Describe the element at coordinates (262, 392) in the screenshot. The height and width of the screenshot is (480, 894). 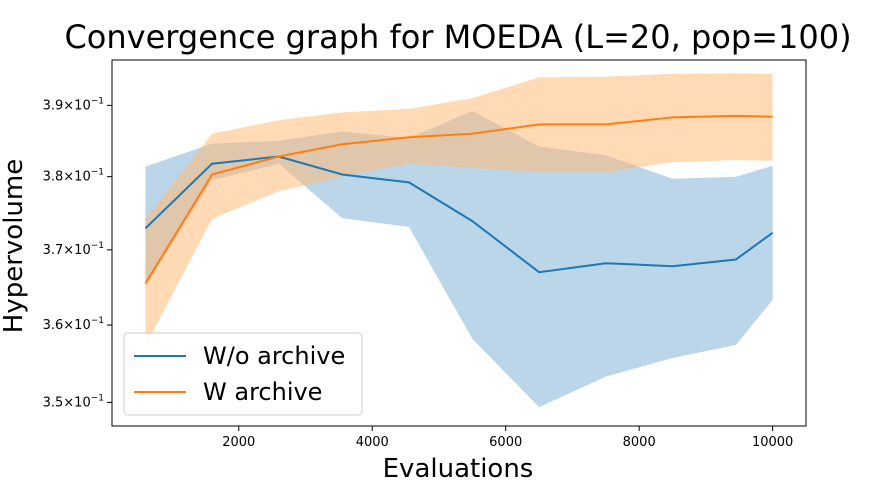
I see `legend-label-2: W archive` at that location.